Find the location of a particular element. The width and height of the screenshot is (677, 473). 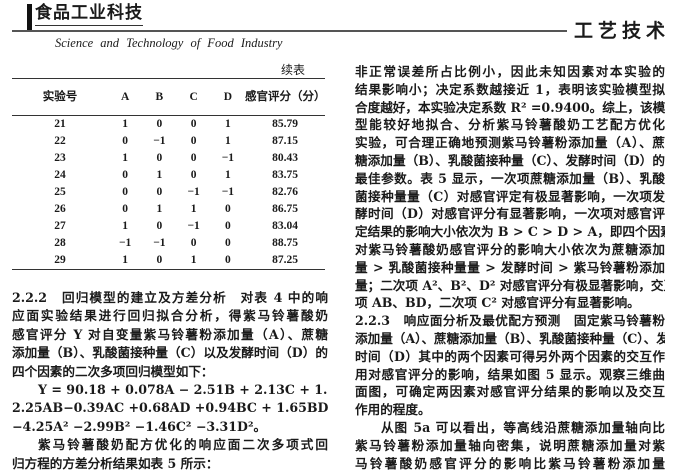

table-row: 22 0 −1 0 1 87.15 is located at coordinates (168, 141).